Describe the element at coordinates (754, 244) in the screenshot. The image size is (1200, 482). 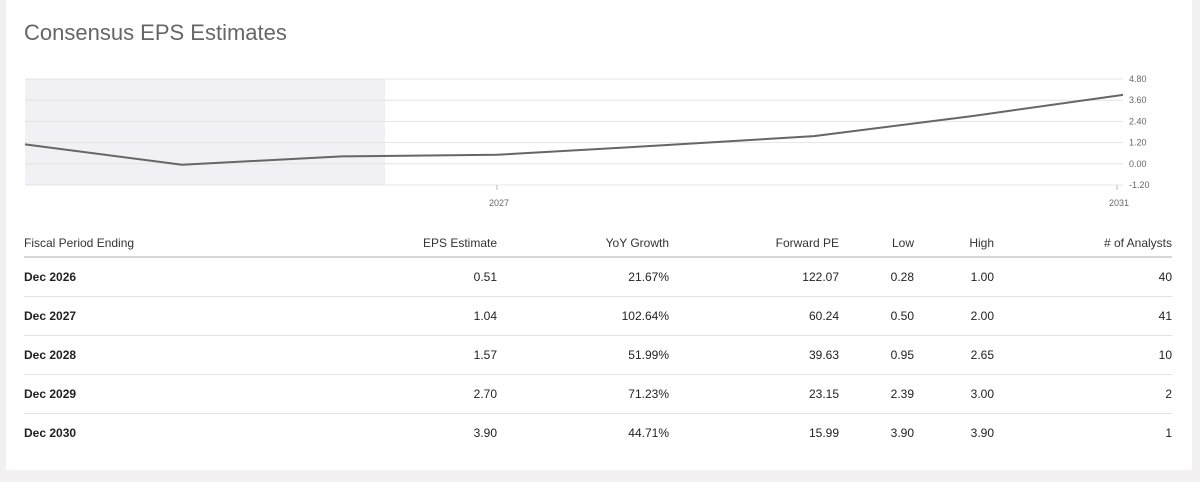
I see `header-forward-pe: Forward PE` at that location.